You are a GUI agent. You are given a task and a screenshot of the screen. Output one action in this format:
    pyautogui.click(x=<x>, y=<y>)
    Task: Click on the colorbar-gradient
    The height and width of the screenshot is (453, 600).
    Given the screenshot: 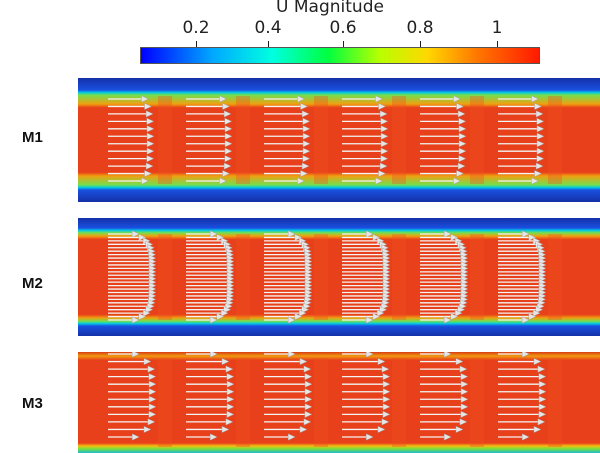 What is the action you would take?
    pyautogui.click(x=340, y=55)
    